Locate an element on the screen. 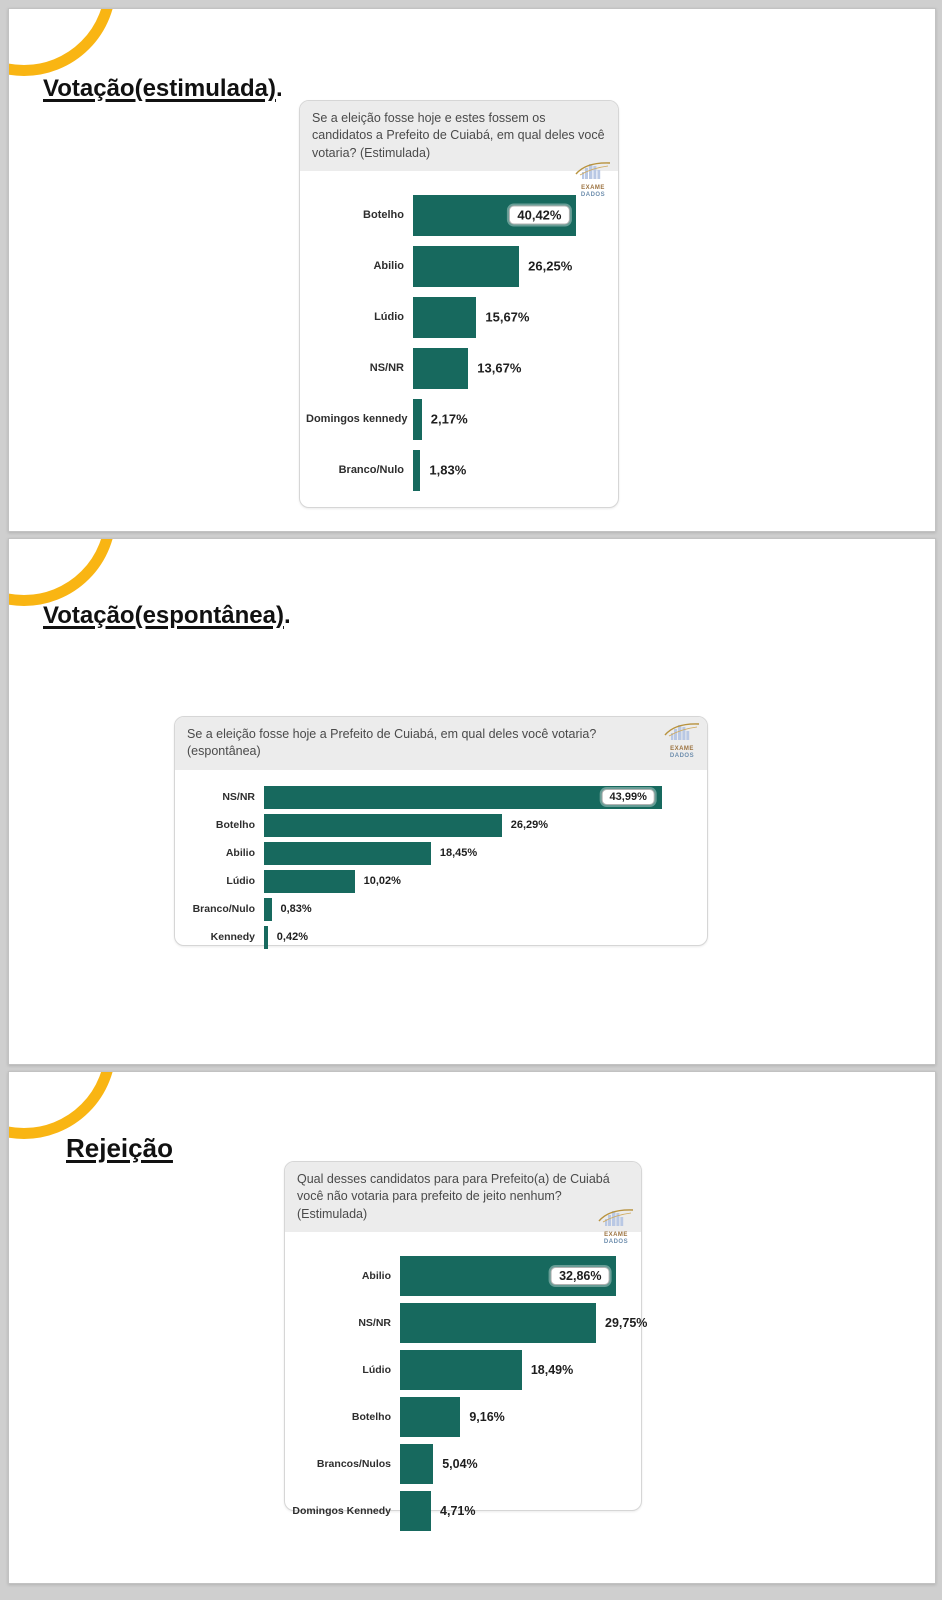 Image resolution: width=942 pixels, height=1600 pixels. bar-value: 0,42% is located at coordinates (292, 937).